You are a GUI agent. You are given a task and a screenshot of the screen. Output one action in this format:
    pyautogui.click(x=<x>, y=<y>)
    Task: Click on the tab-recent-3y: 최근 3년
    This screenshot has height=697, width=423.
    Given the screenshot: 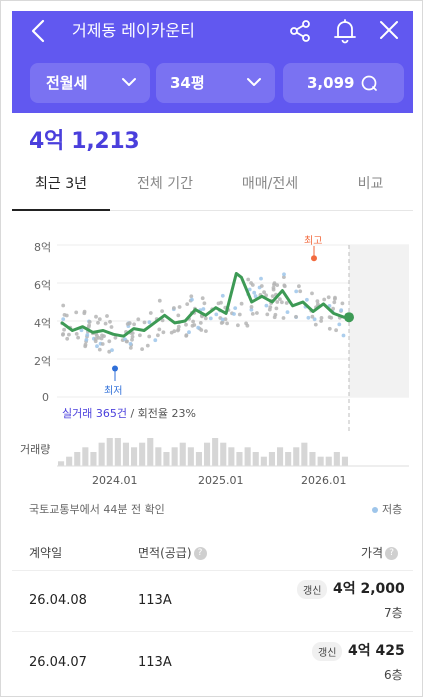 What is the action you would take?
    pyautogui.click(x=61, y=186)
    